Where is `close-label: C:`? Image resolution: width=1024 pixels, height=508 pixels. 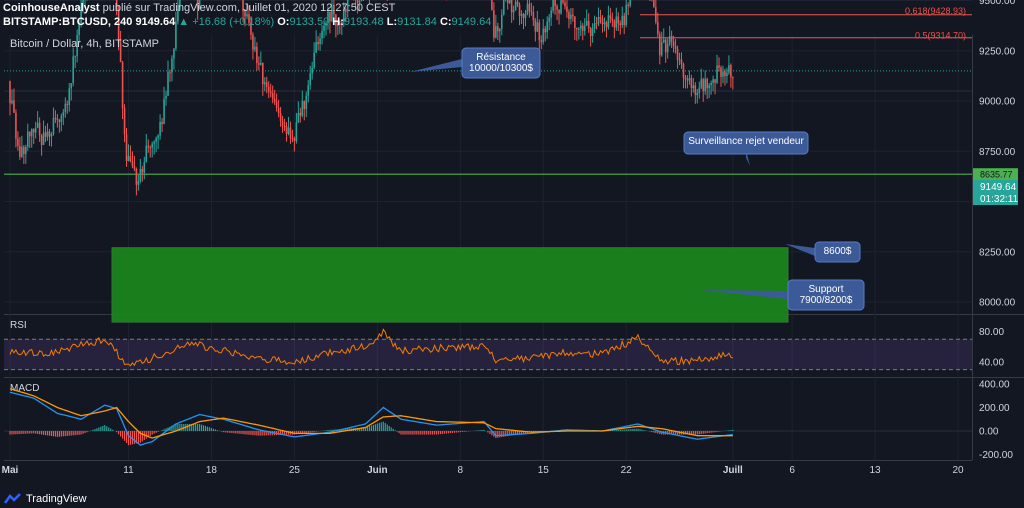
close-label: C: is located at coordinates (445, 22).